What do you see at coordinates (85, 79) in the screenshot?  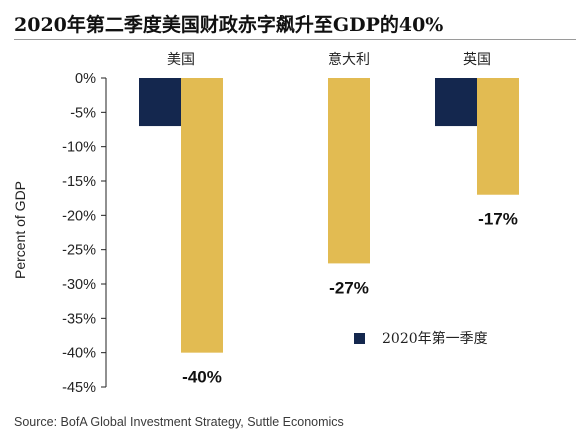 I see `y-tick-label: 0%` at bounding box center [85, 79].